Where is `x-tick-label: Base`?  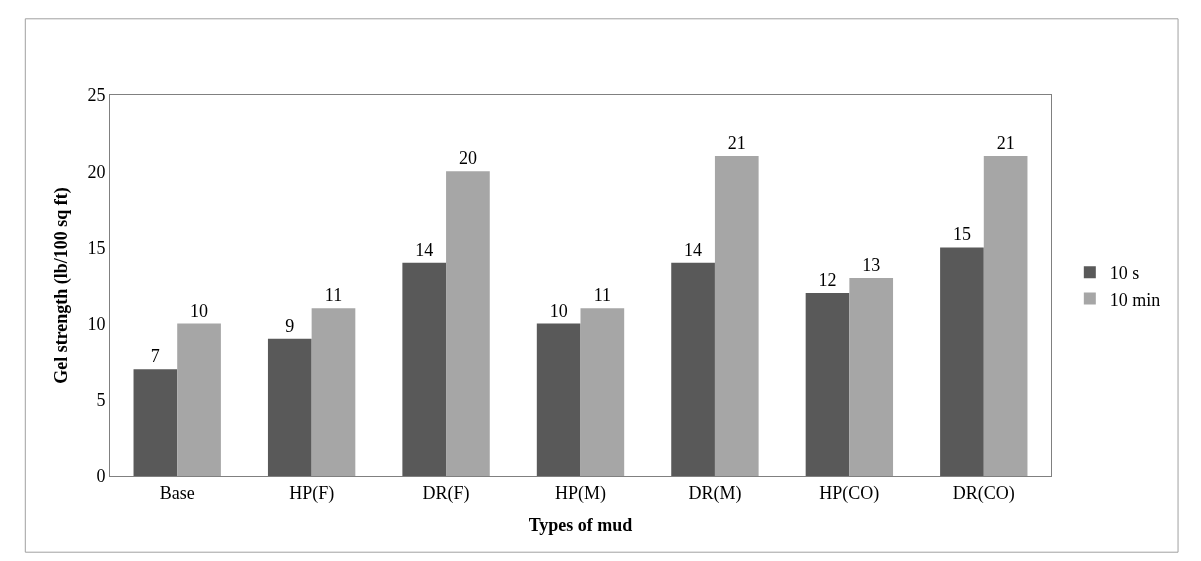
x-tick-label: Base is located at coordinates (177, 492).